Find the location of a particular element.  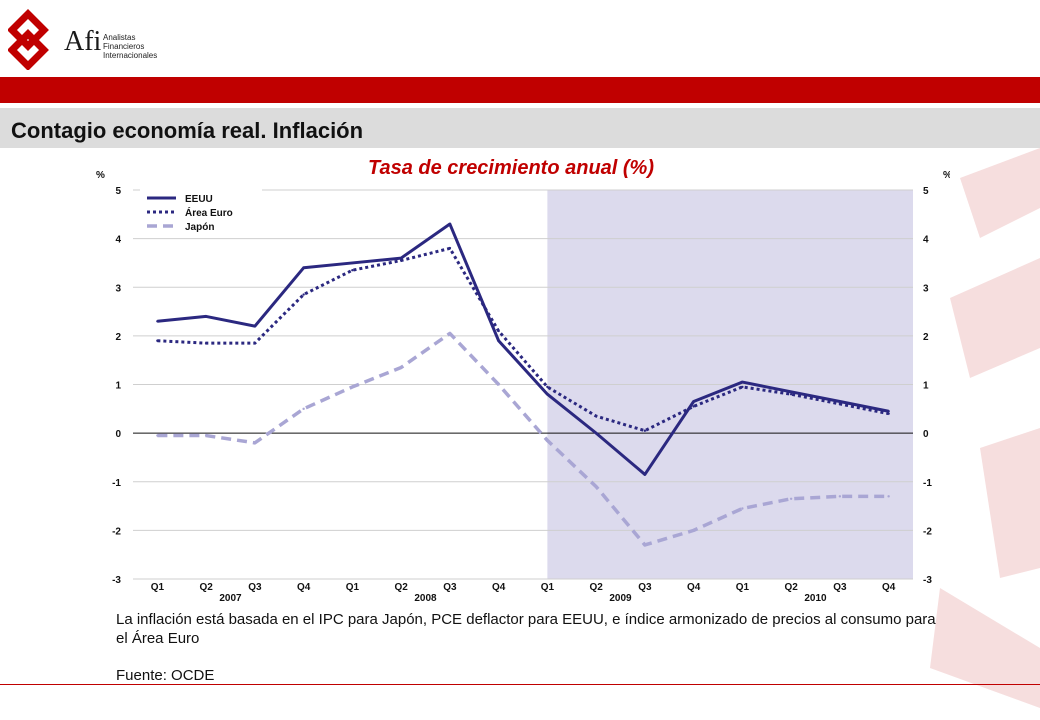

y-unit-right: % is located at coordinates (946, 175).